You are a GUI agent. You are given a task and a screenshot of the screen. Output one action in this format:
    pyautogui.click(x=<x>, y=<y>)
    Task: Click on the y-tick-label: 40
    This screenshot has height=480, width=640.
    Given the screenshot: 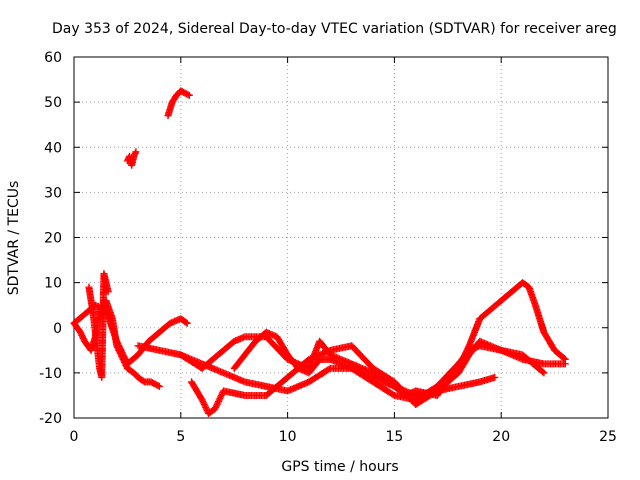 What is the action you would take?
    pyautogui.click(x=53, y=148)
    